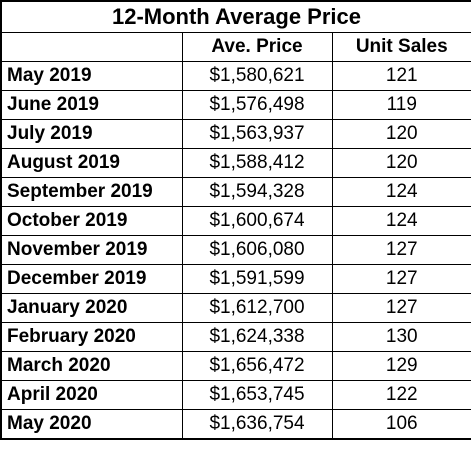 The height and width of the screenshot is (452, 471). I want to click on price-cell: $1,636,754, so click(257, 424).